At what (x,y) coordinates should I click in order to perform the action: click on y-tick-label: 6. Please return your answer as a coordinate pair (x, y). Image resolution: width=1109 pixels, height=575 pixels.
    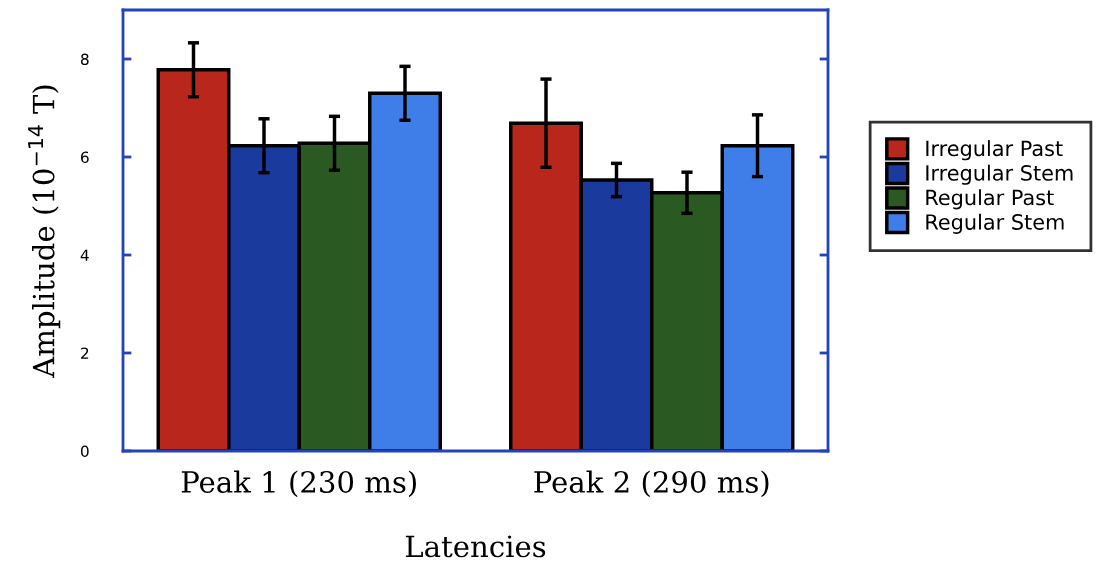
    Looking at the image, I should click on (85, 157).